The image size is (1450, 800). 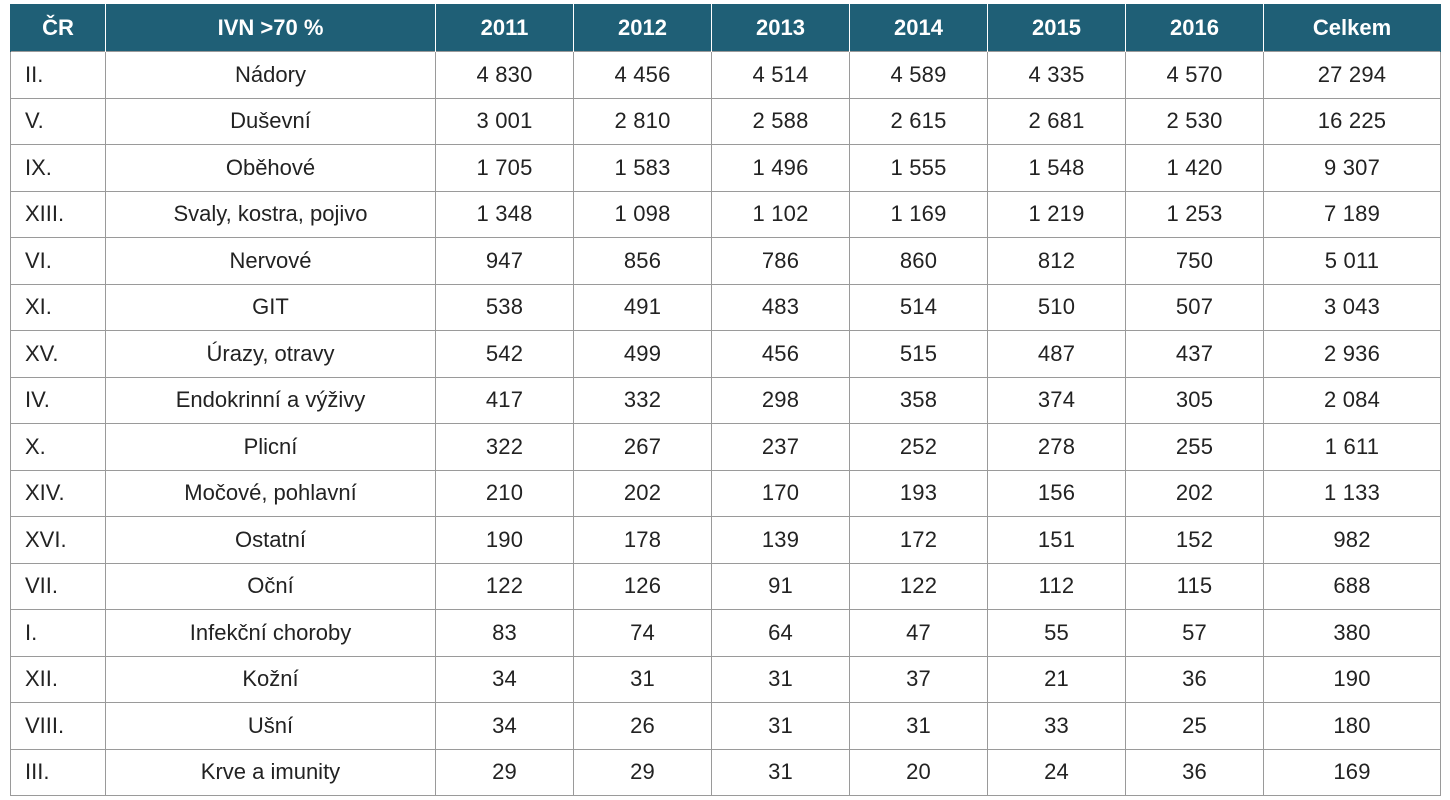 I want to click on table-row: X. Plicní 322 267 237 252 278 255 1 611, so click(x=725, y=447).